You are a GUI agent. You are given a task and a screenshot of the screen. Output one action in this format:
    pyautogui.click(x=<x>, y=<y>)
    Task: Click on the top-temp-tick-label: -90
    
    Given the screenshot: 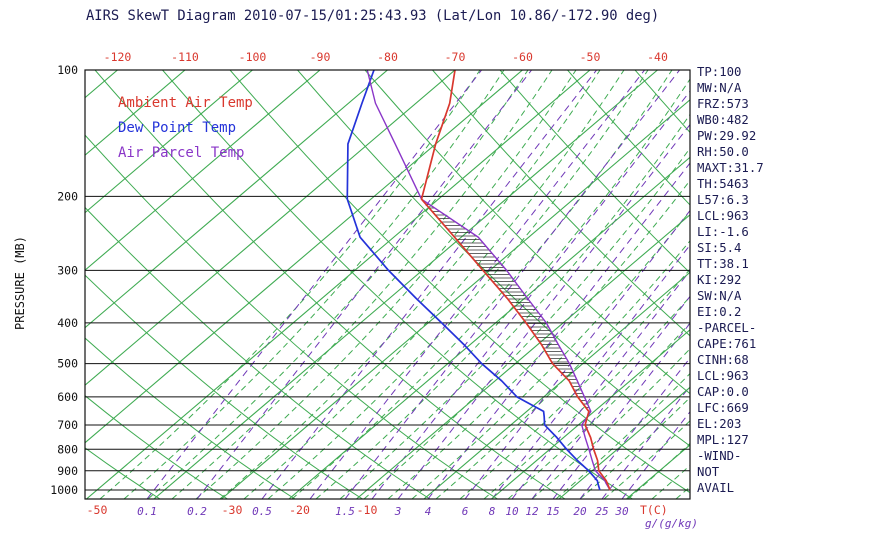 What is the action you would take?
    pyautogui.click(x=320, y=57)
    